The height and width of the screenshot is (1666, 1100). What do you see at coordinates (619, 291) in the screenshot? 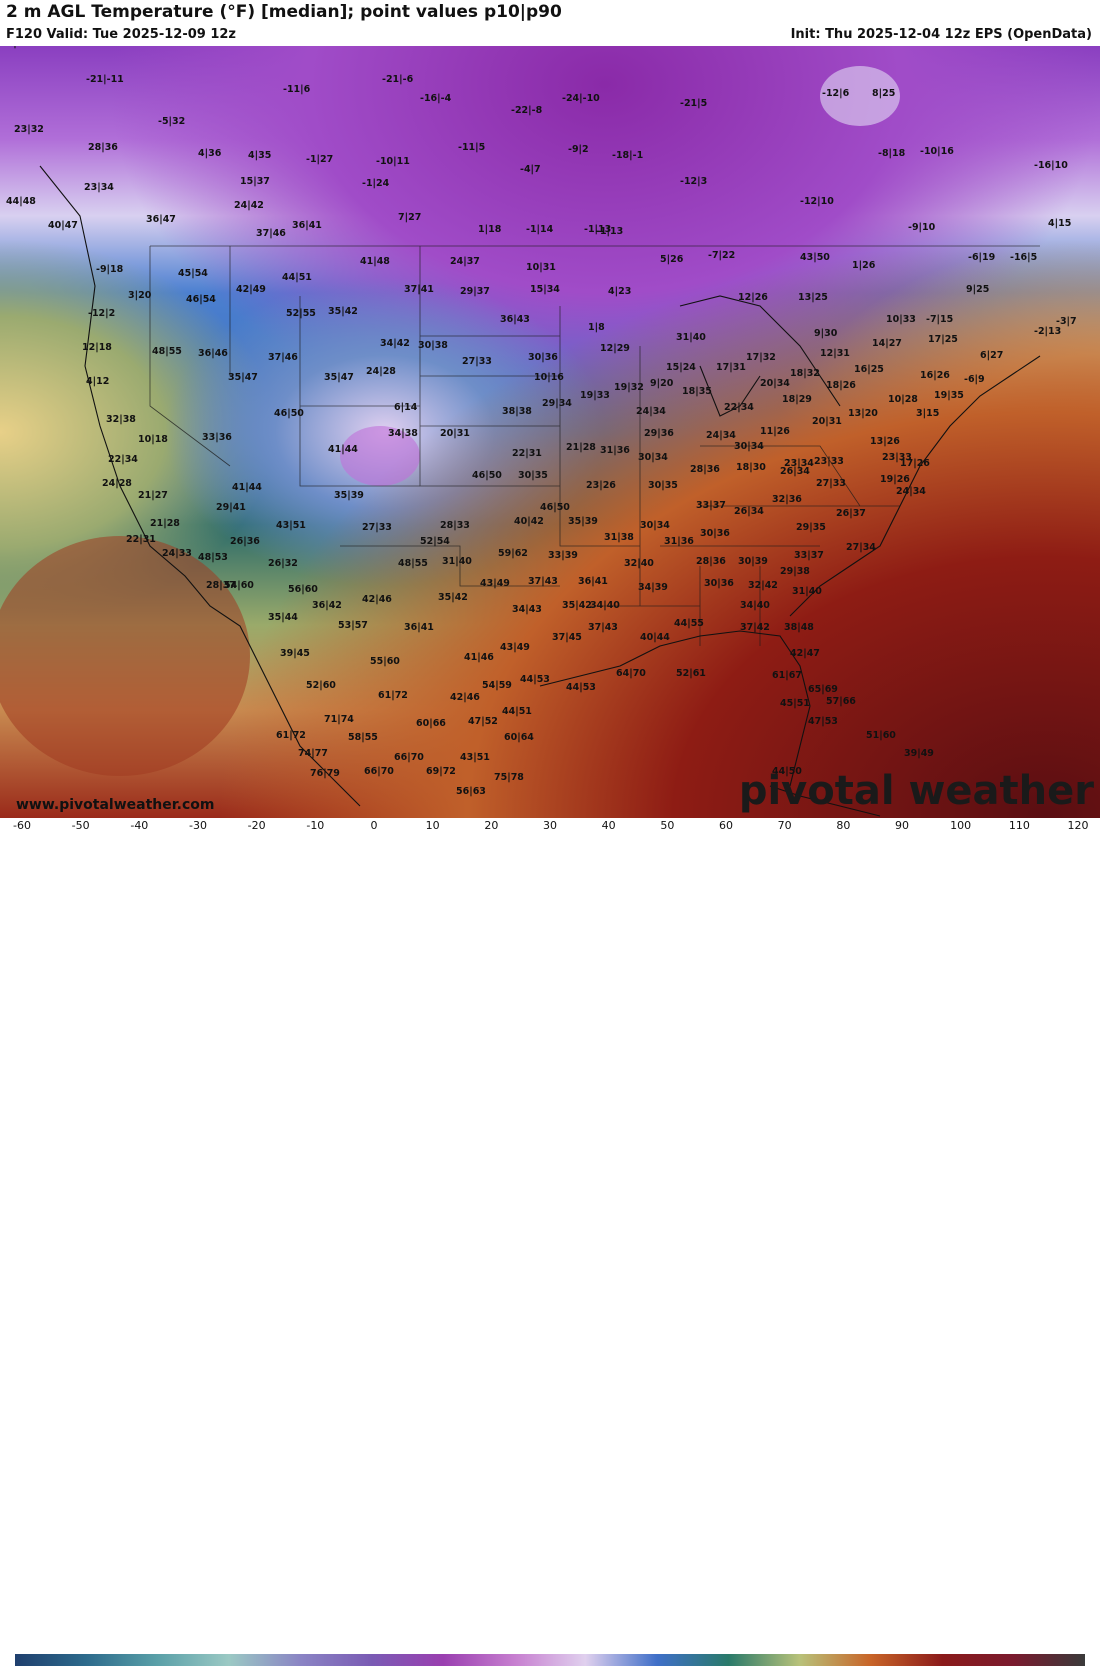
I see `point-value-label: 4|23` at bounding box center [619, 291].